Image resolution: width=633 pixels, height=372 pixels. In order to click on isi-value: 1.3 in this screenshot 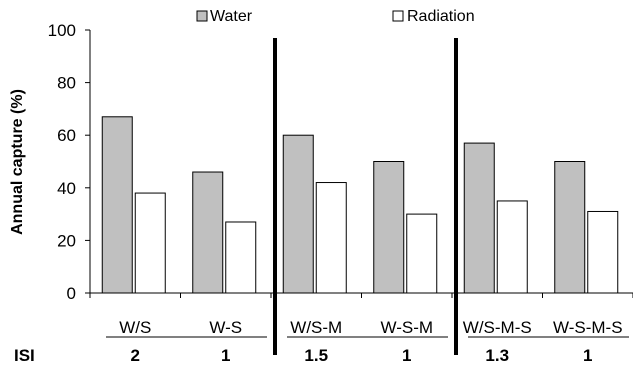, I will do `click(497, 355)`.